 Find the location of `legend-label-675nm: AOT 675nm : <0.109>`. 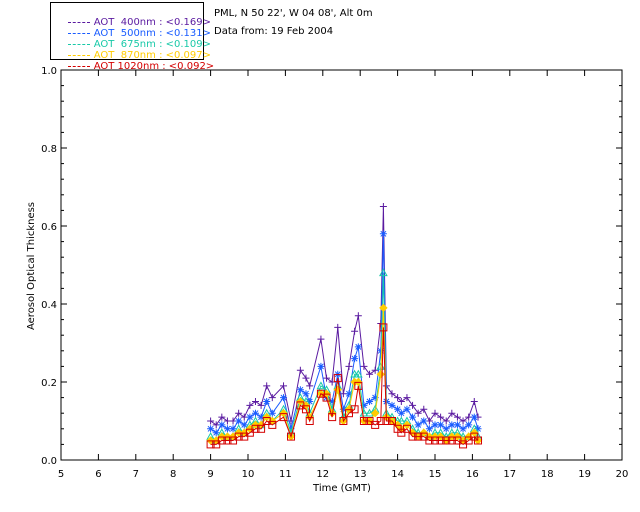

legend-label-675nm: AOT 675nm : <0.109> is located at coordinates (152, 44).